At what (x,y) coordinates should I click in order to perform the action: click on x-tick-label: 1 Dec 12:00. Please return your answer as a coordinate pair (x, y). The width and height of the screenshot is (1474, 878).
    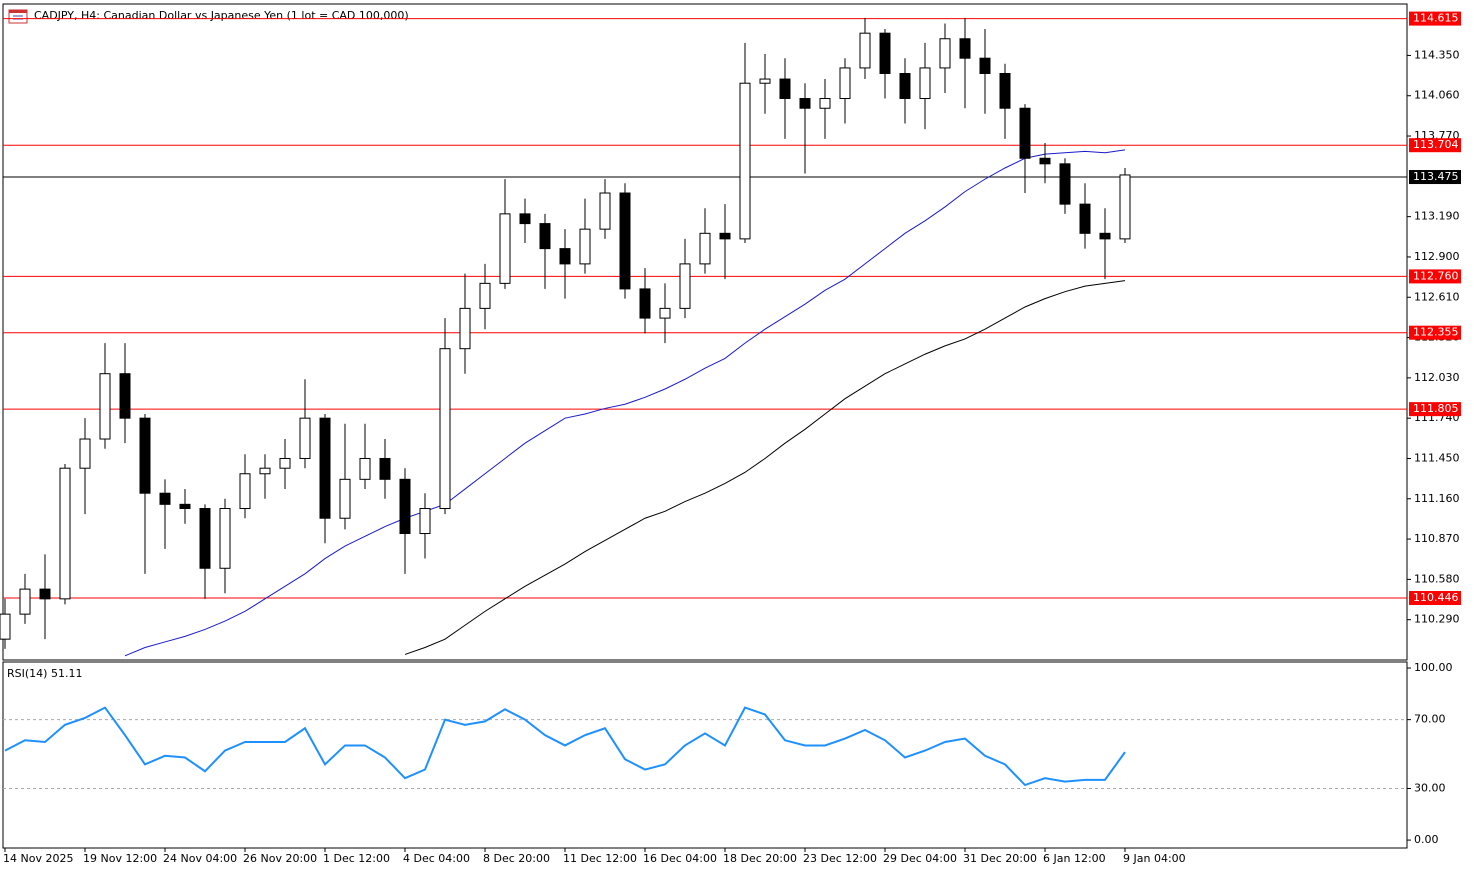
    Looking at the image, I should click on (356, 858).